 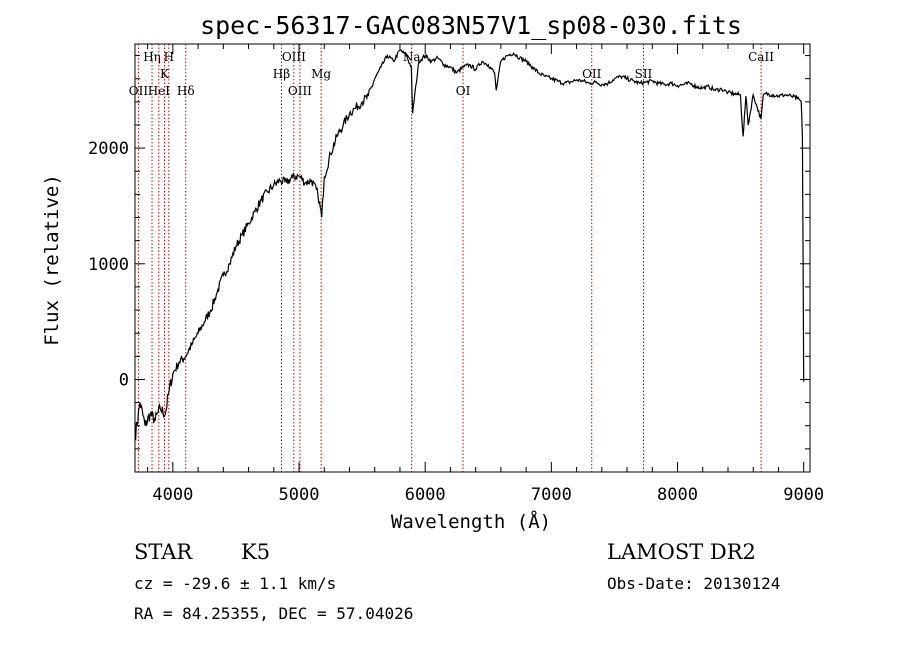 What do you see at coordinates (694, 583) in the screenshot?
I see `observation-date: Obs-Date: 20130124` at bounding box center [694, 583].